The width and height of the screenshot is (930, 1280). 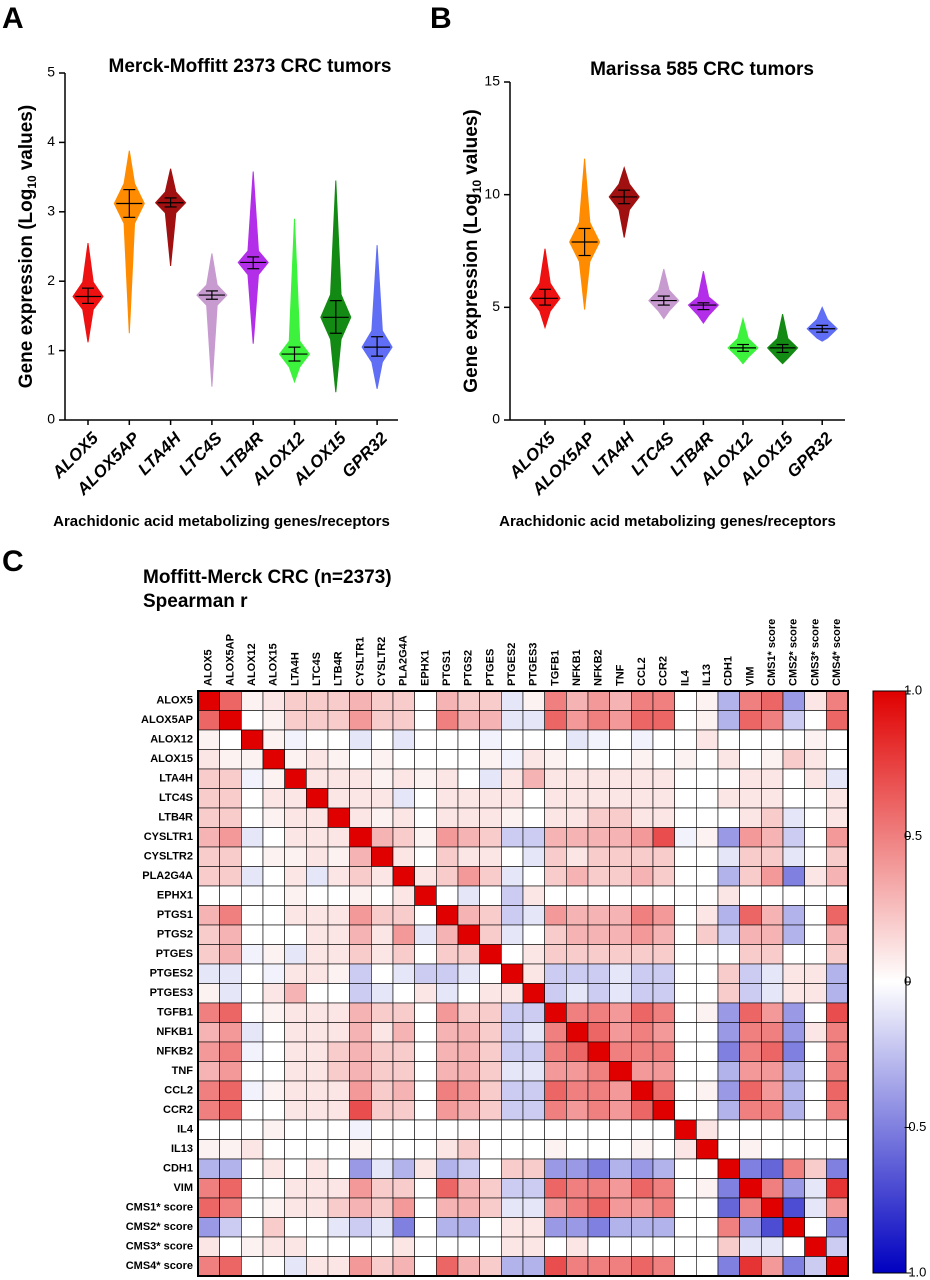 I want to click on x-tick-label: LTA4H, so click(x=159, y=453).